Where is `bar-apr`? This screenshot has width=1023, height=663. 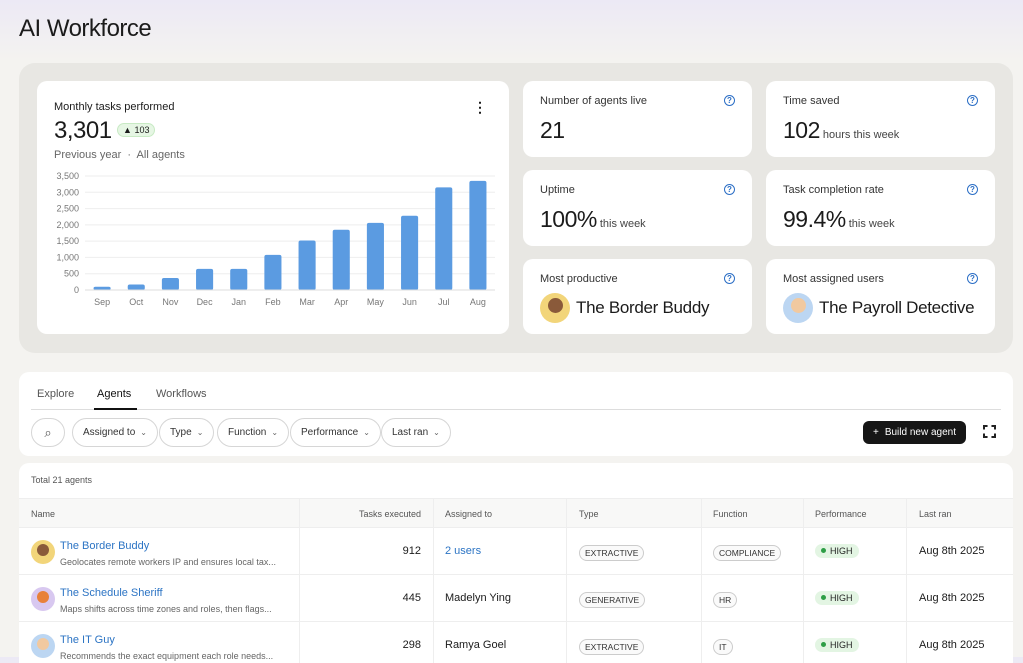 bar-apr is located at coordinates (341, 259).